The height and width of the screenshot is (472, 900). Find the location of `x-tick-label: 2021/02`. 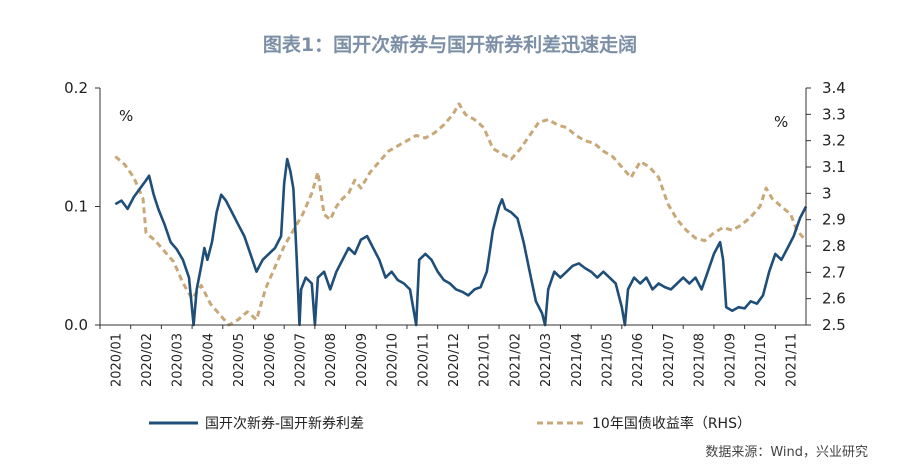

x-tick-label: 2021/02 is located at coordinates (515, 360).